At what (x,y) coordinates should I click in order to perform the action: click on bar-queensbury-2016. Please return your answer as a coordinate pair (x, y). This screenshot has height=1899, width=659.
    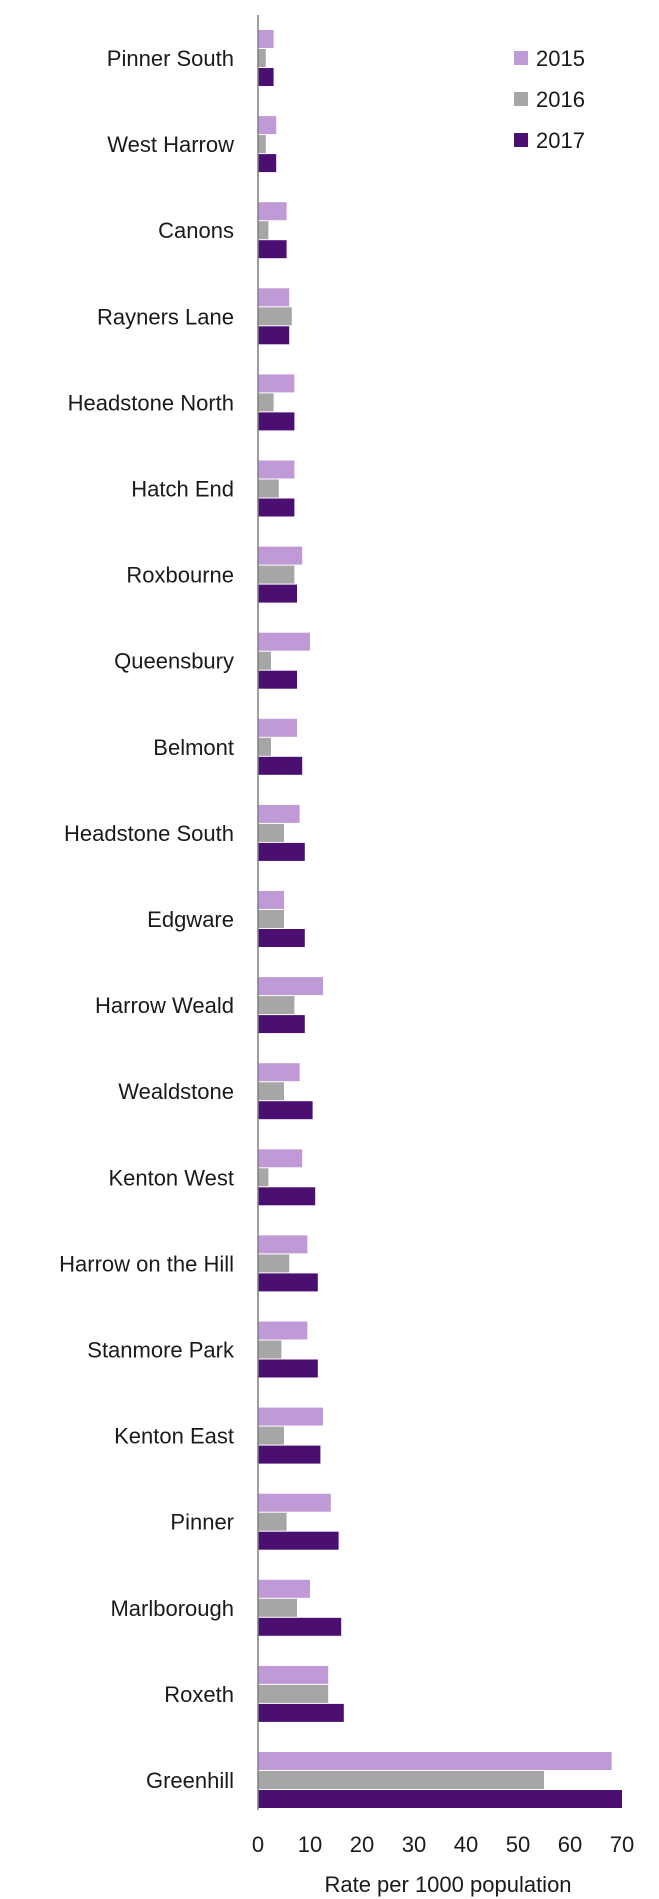
    Looking at the image, I should click on (264, 660).